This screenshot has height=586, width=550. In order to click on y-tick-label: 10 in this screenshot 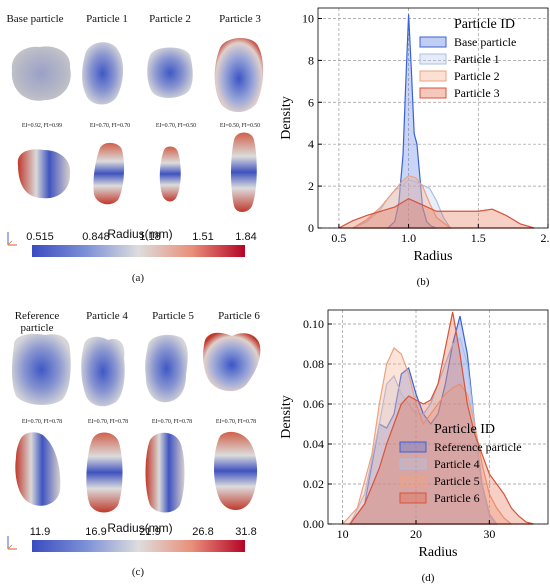, I will do `click(308, 18)`.